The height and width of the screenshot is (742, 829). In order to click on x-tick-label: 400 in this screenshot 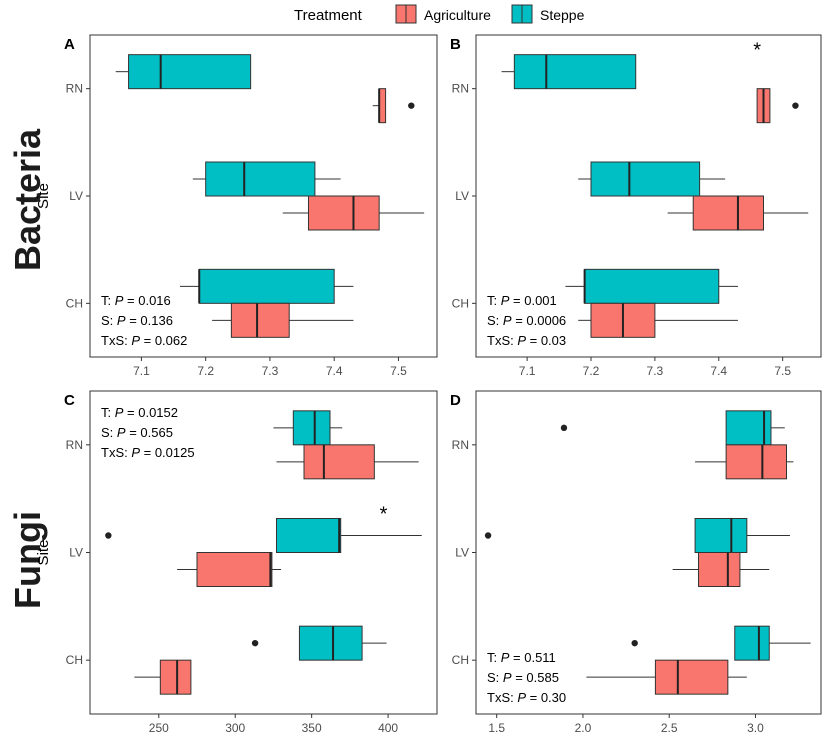, I will do `click(388, 728)`.